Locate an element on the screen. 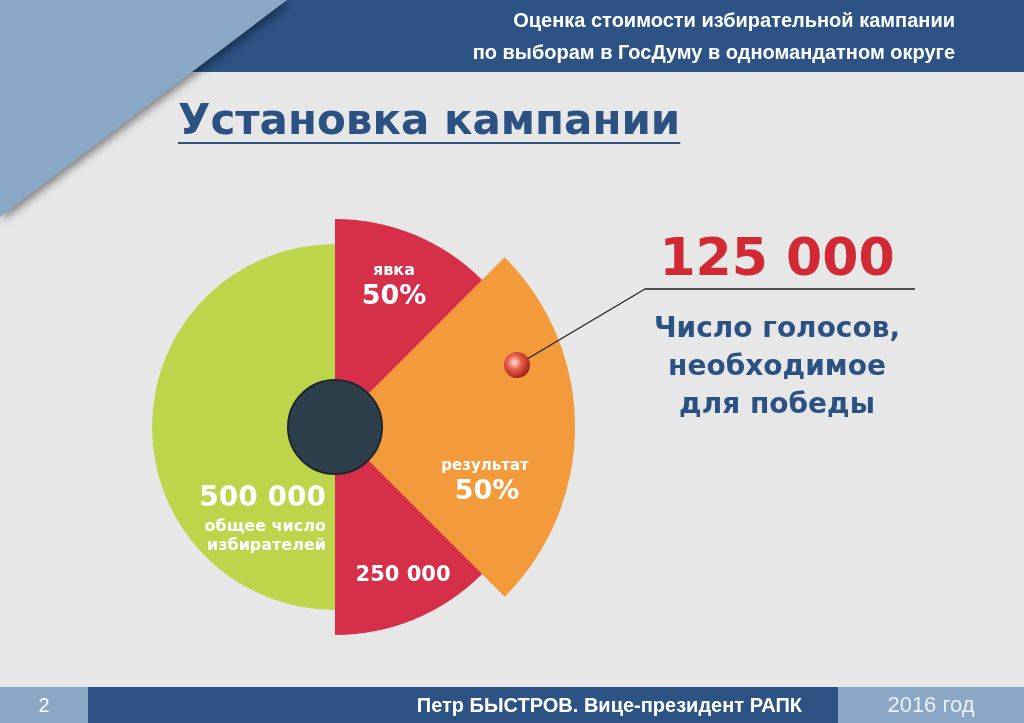  category-label: явка is located at coordinates (394, 269).